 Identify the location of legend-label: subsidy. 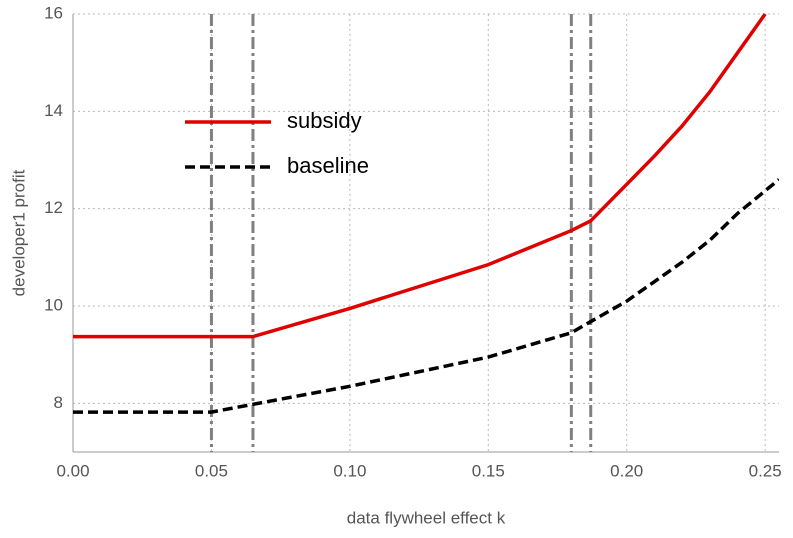
(324, 120).